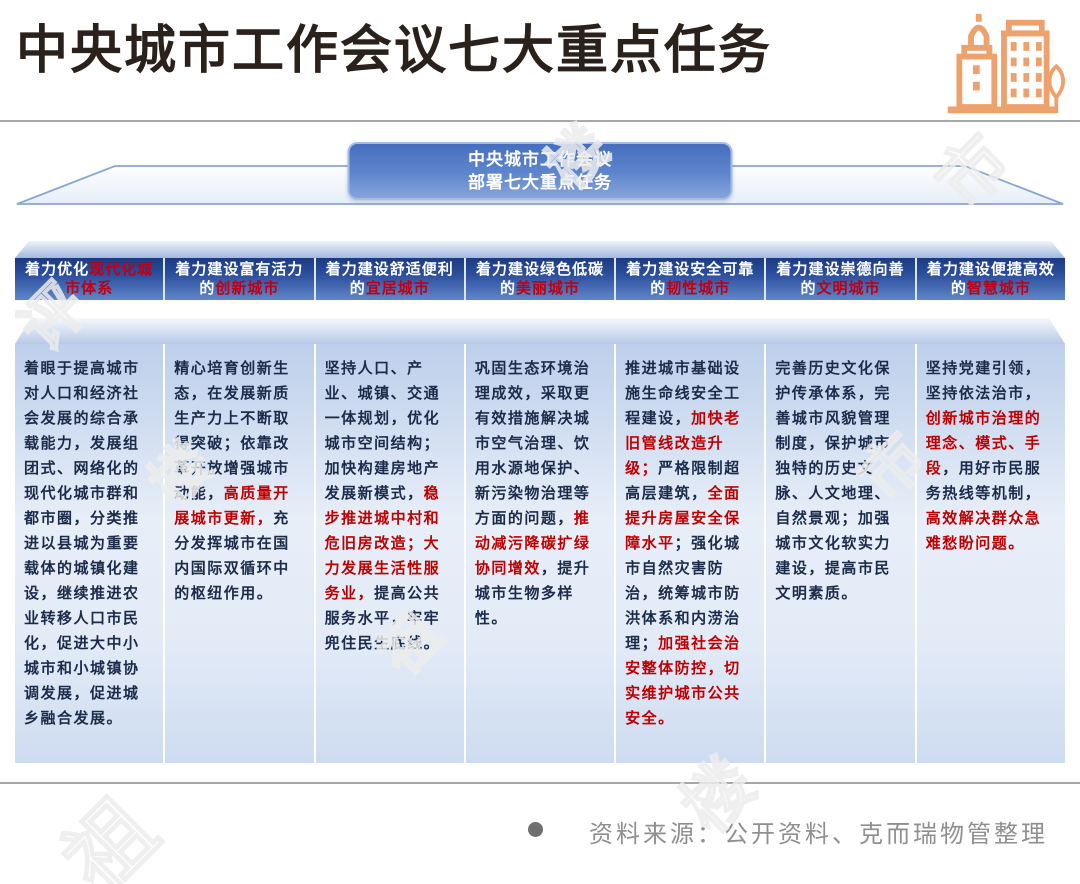 The image size is (1080, 884). Describe the element at coordinates (540, 159) in the screenshot. I see `banner-line-1: 中央城市工作会议` at that location.